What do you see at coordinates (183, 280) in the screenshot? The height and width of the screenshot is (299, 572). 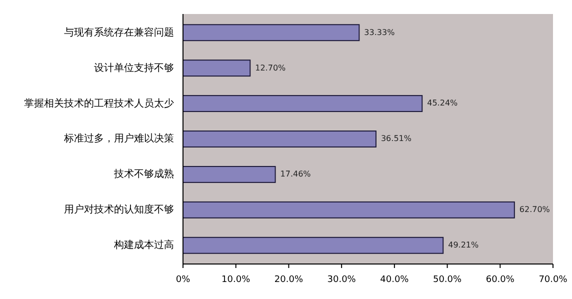 I see `x-tick-label: 0%` at bounding box center [183, 280].